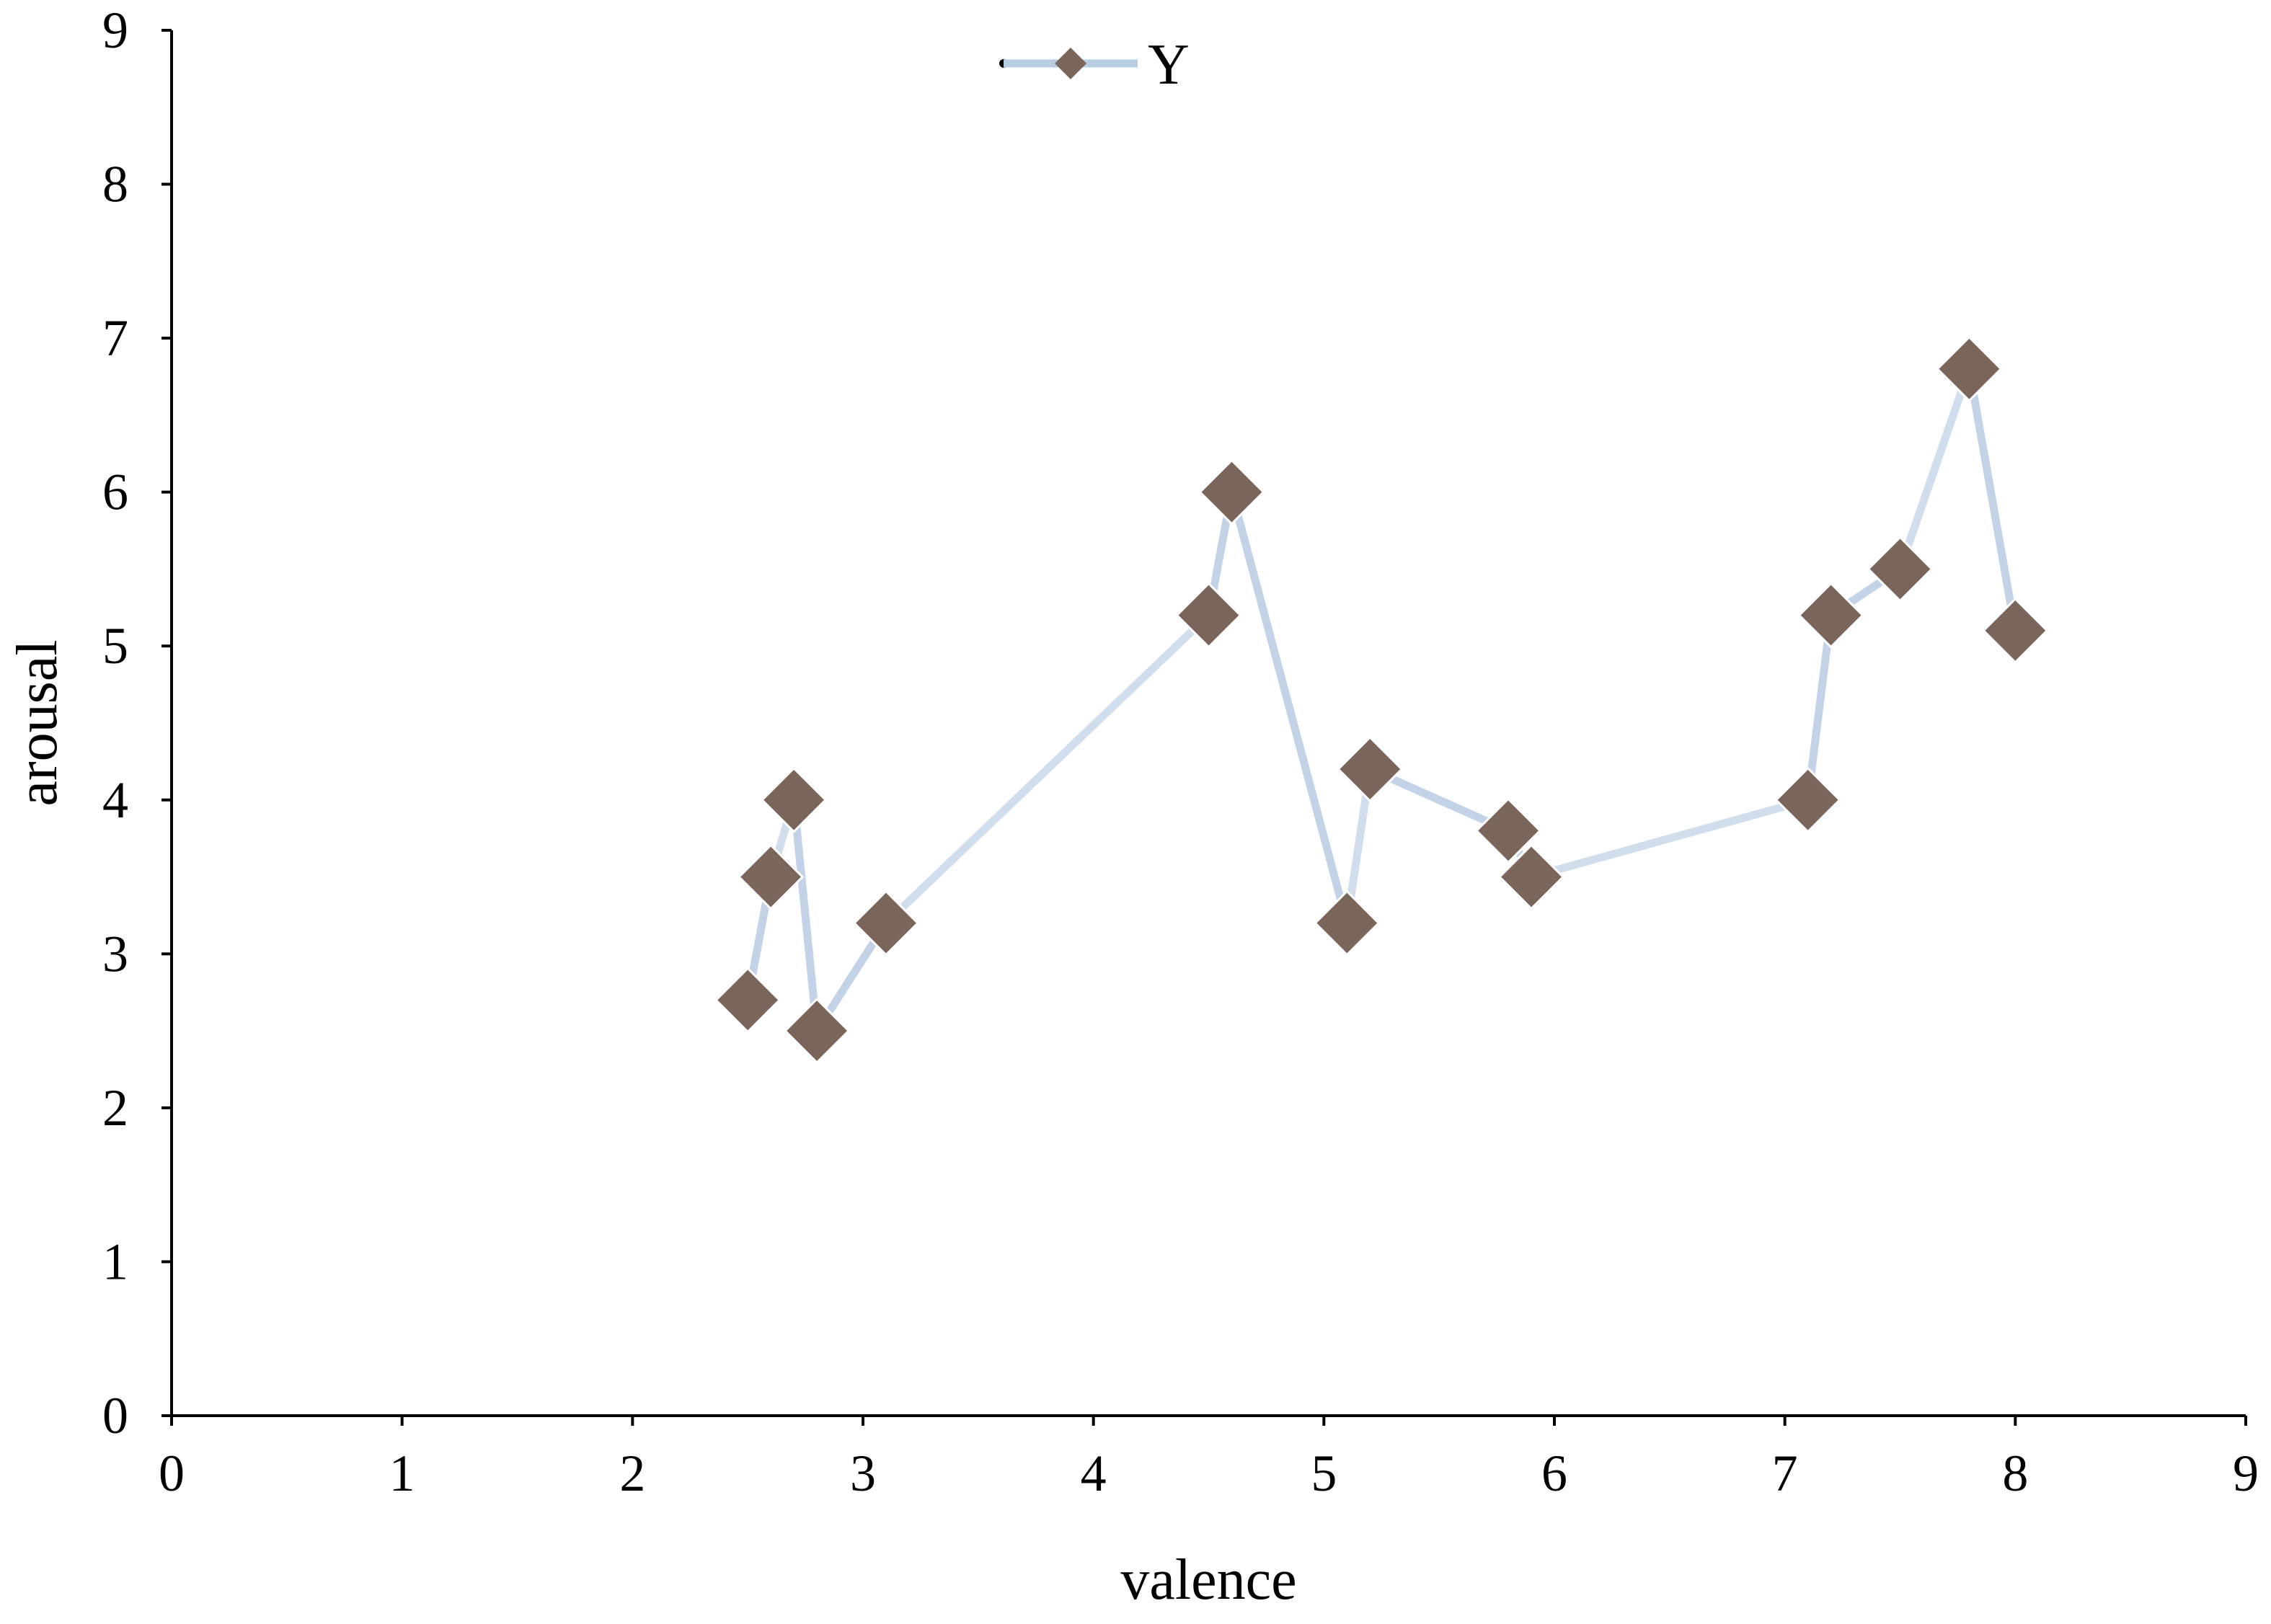 Image resolution: width=2271 pixels, height=1624 pixels. Describe the element at coordinates (115, 953) in the screenshot. I see `y-tick-label: 3` at that location.